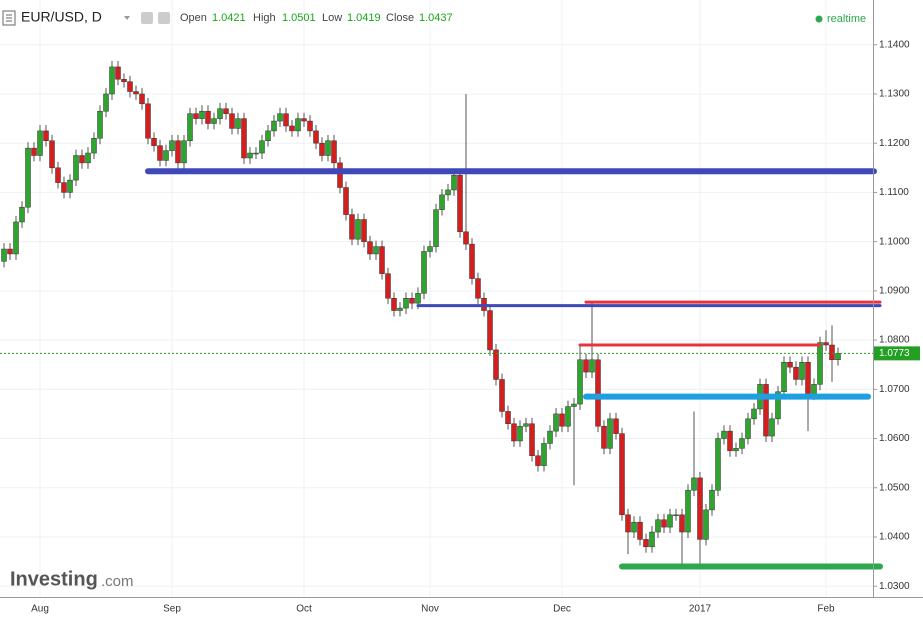 This screenshot has height=624, width=923. What do you see at coordinates (894, 192) in the screenshot?
I see `y-tick-label: 1.1100` at bounding box center [894, 192].